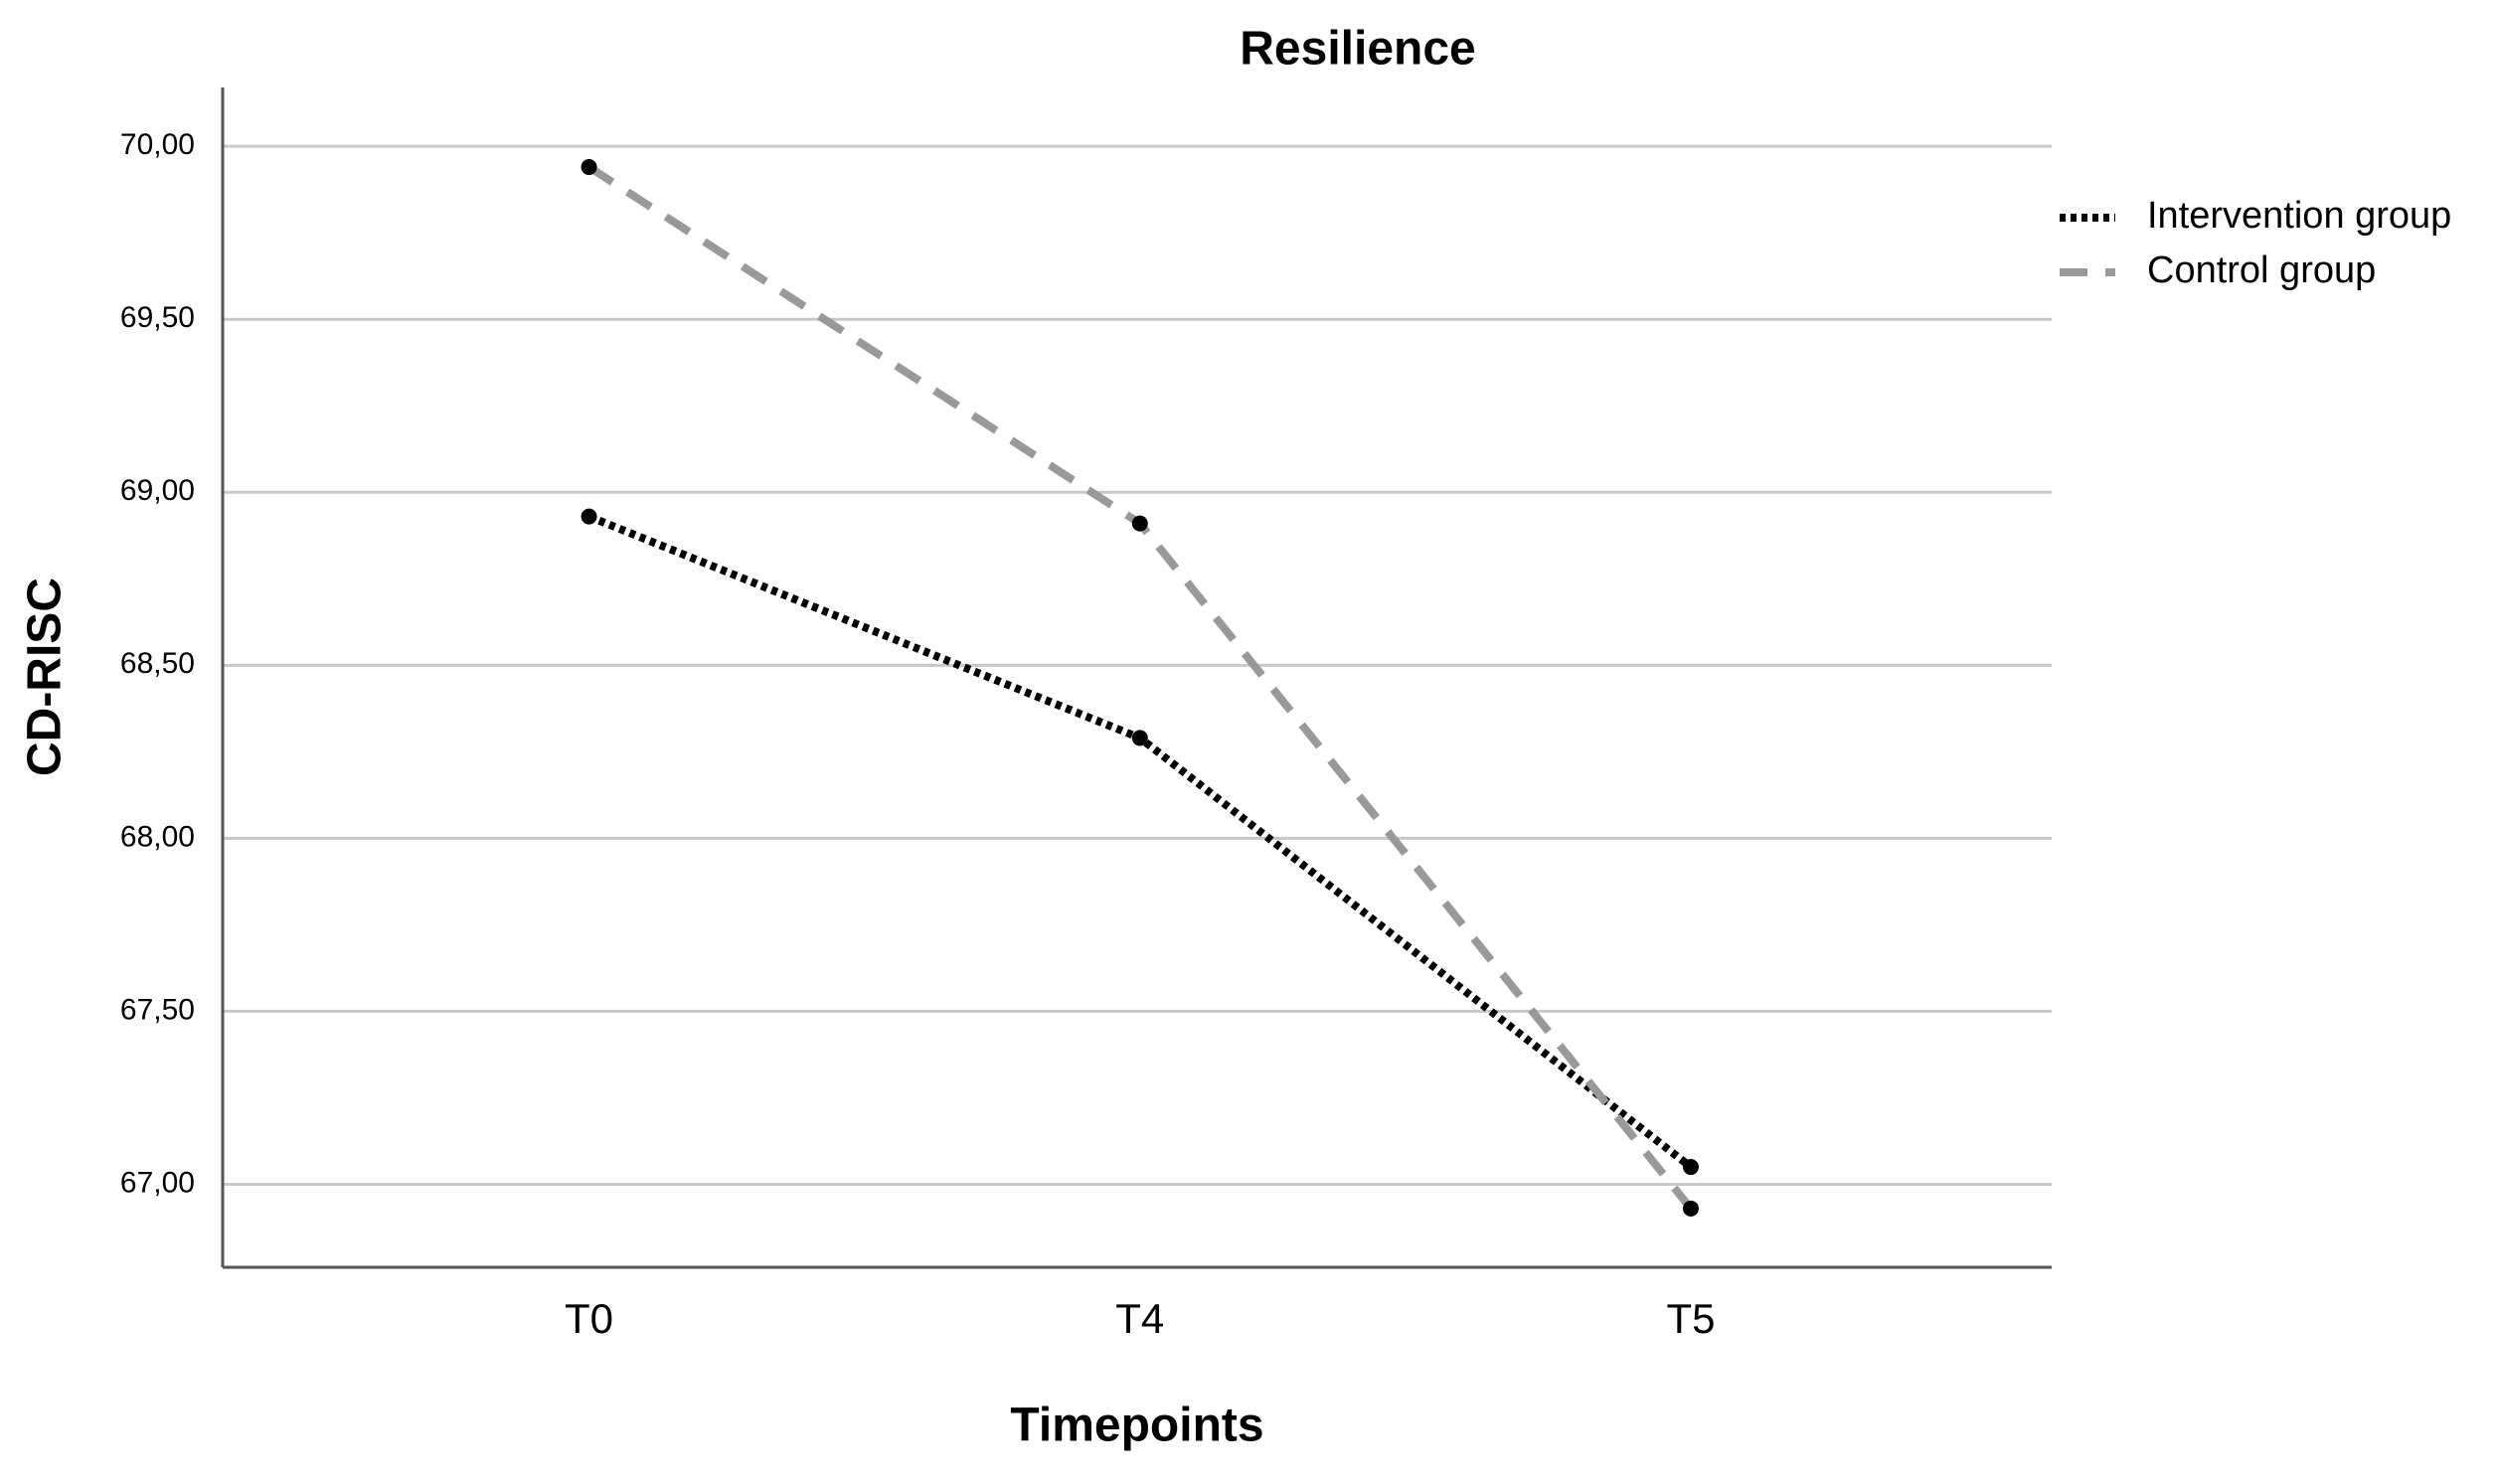 The image size is (2496, 1484). What do you see at coordinates (157, 1009) in the screenshot?
I see `y-tick-label: 67,50` at bounding box center [157, 1009].